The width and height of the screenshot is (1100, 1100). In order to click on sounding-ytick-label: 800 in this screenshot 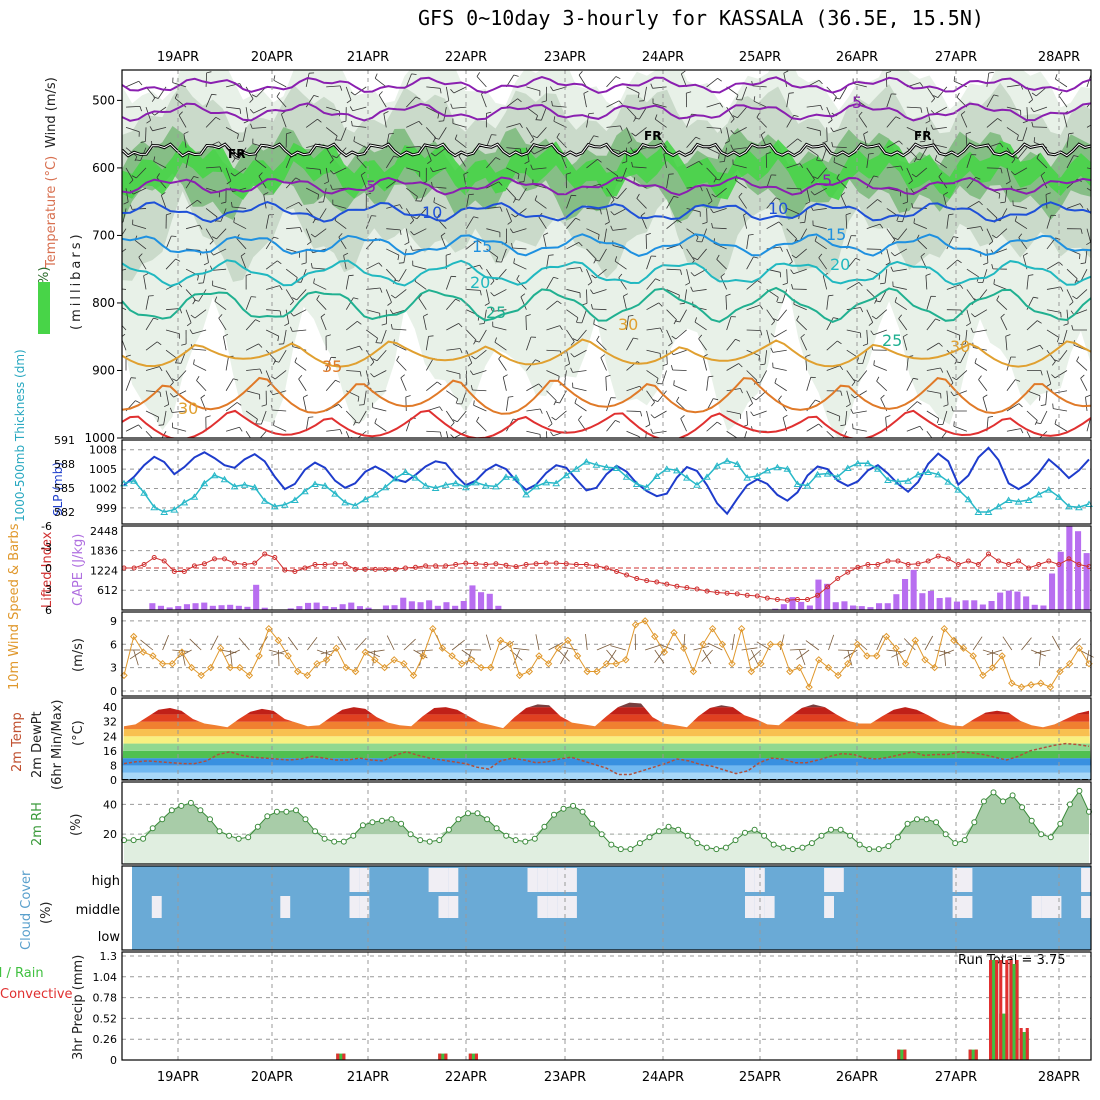, I will do `click(103, 303)`.